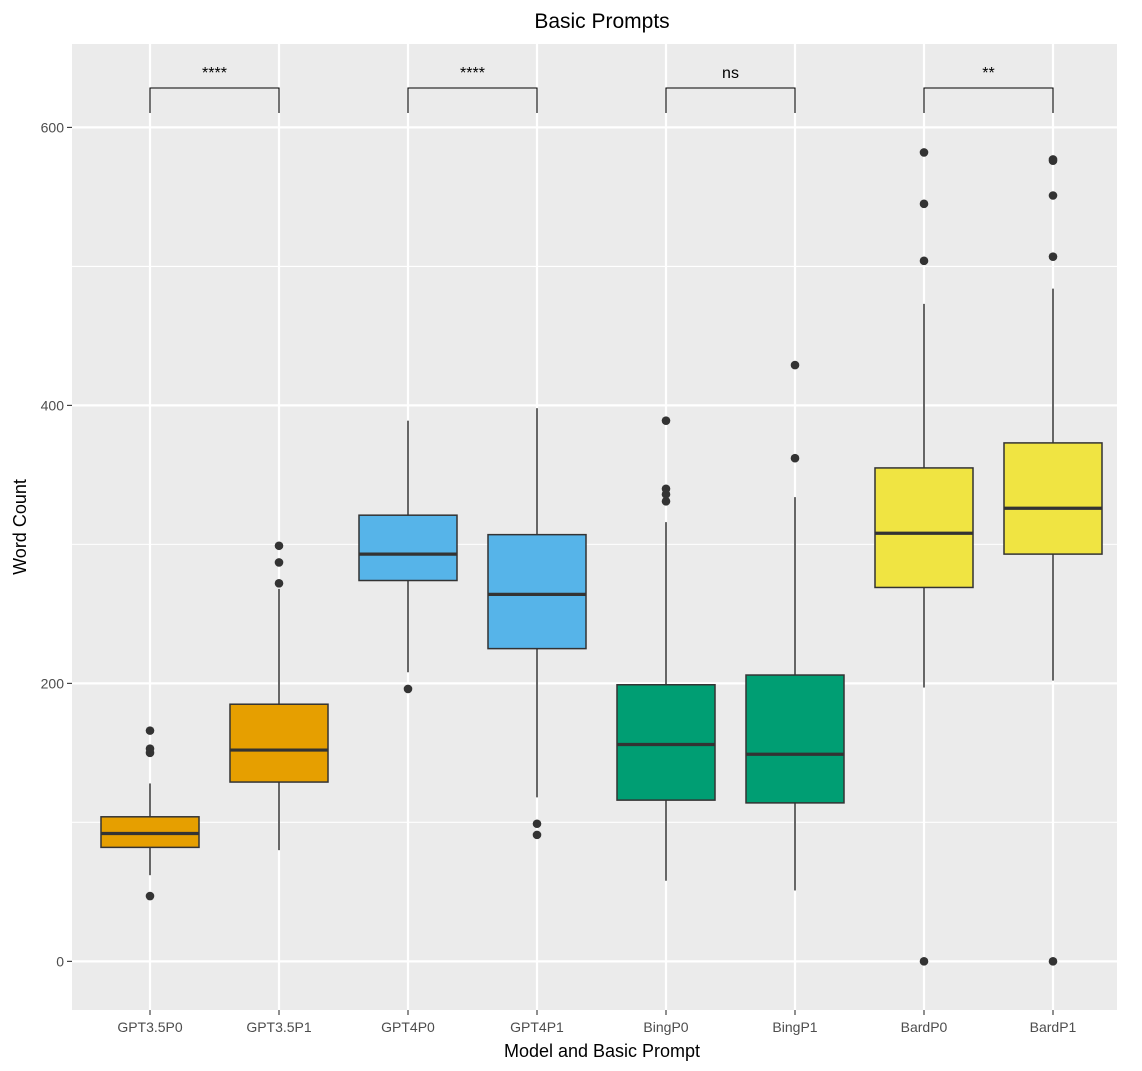 The width and height of the screenshot is (1142, 1071). What do you see at coordinates (279, 1027) in the screenshot?
I see `x-tick-label: GPT3.5P1` at bounding box center [279, 1027].